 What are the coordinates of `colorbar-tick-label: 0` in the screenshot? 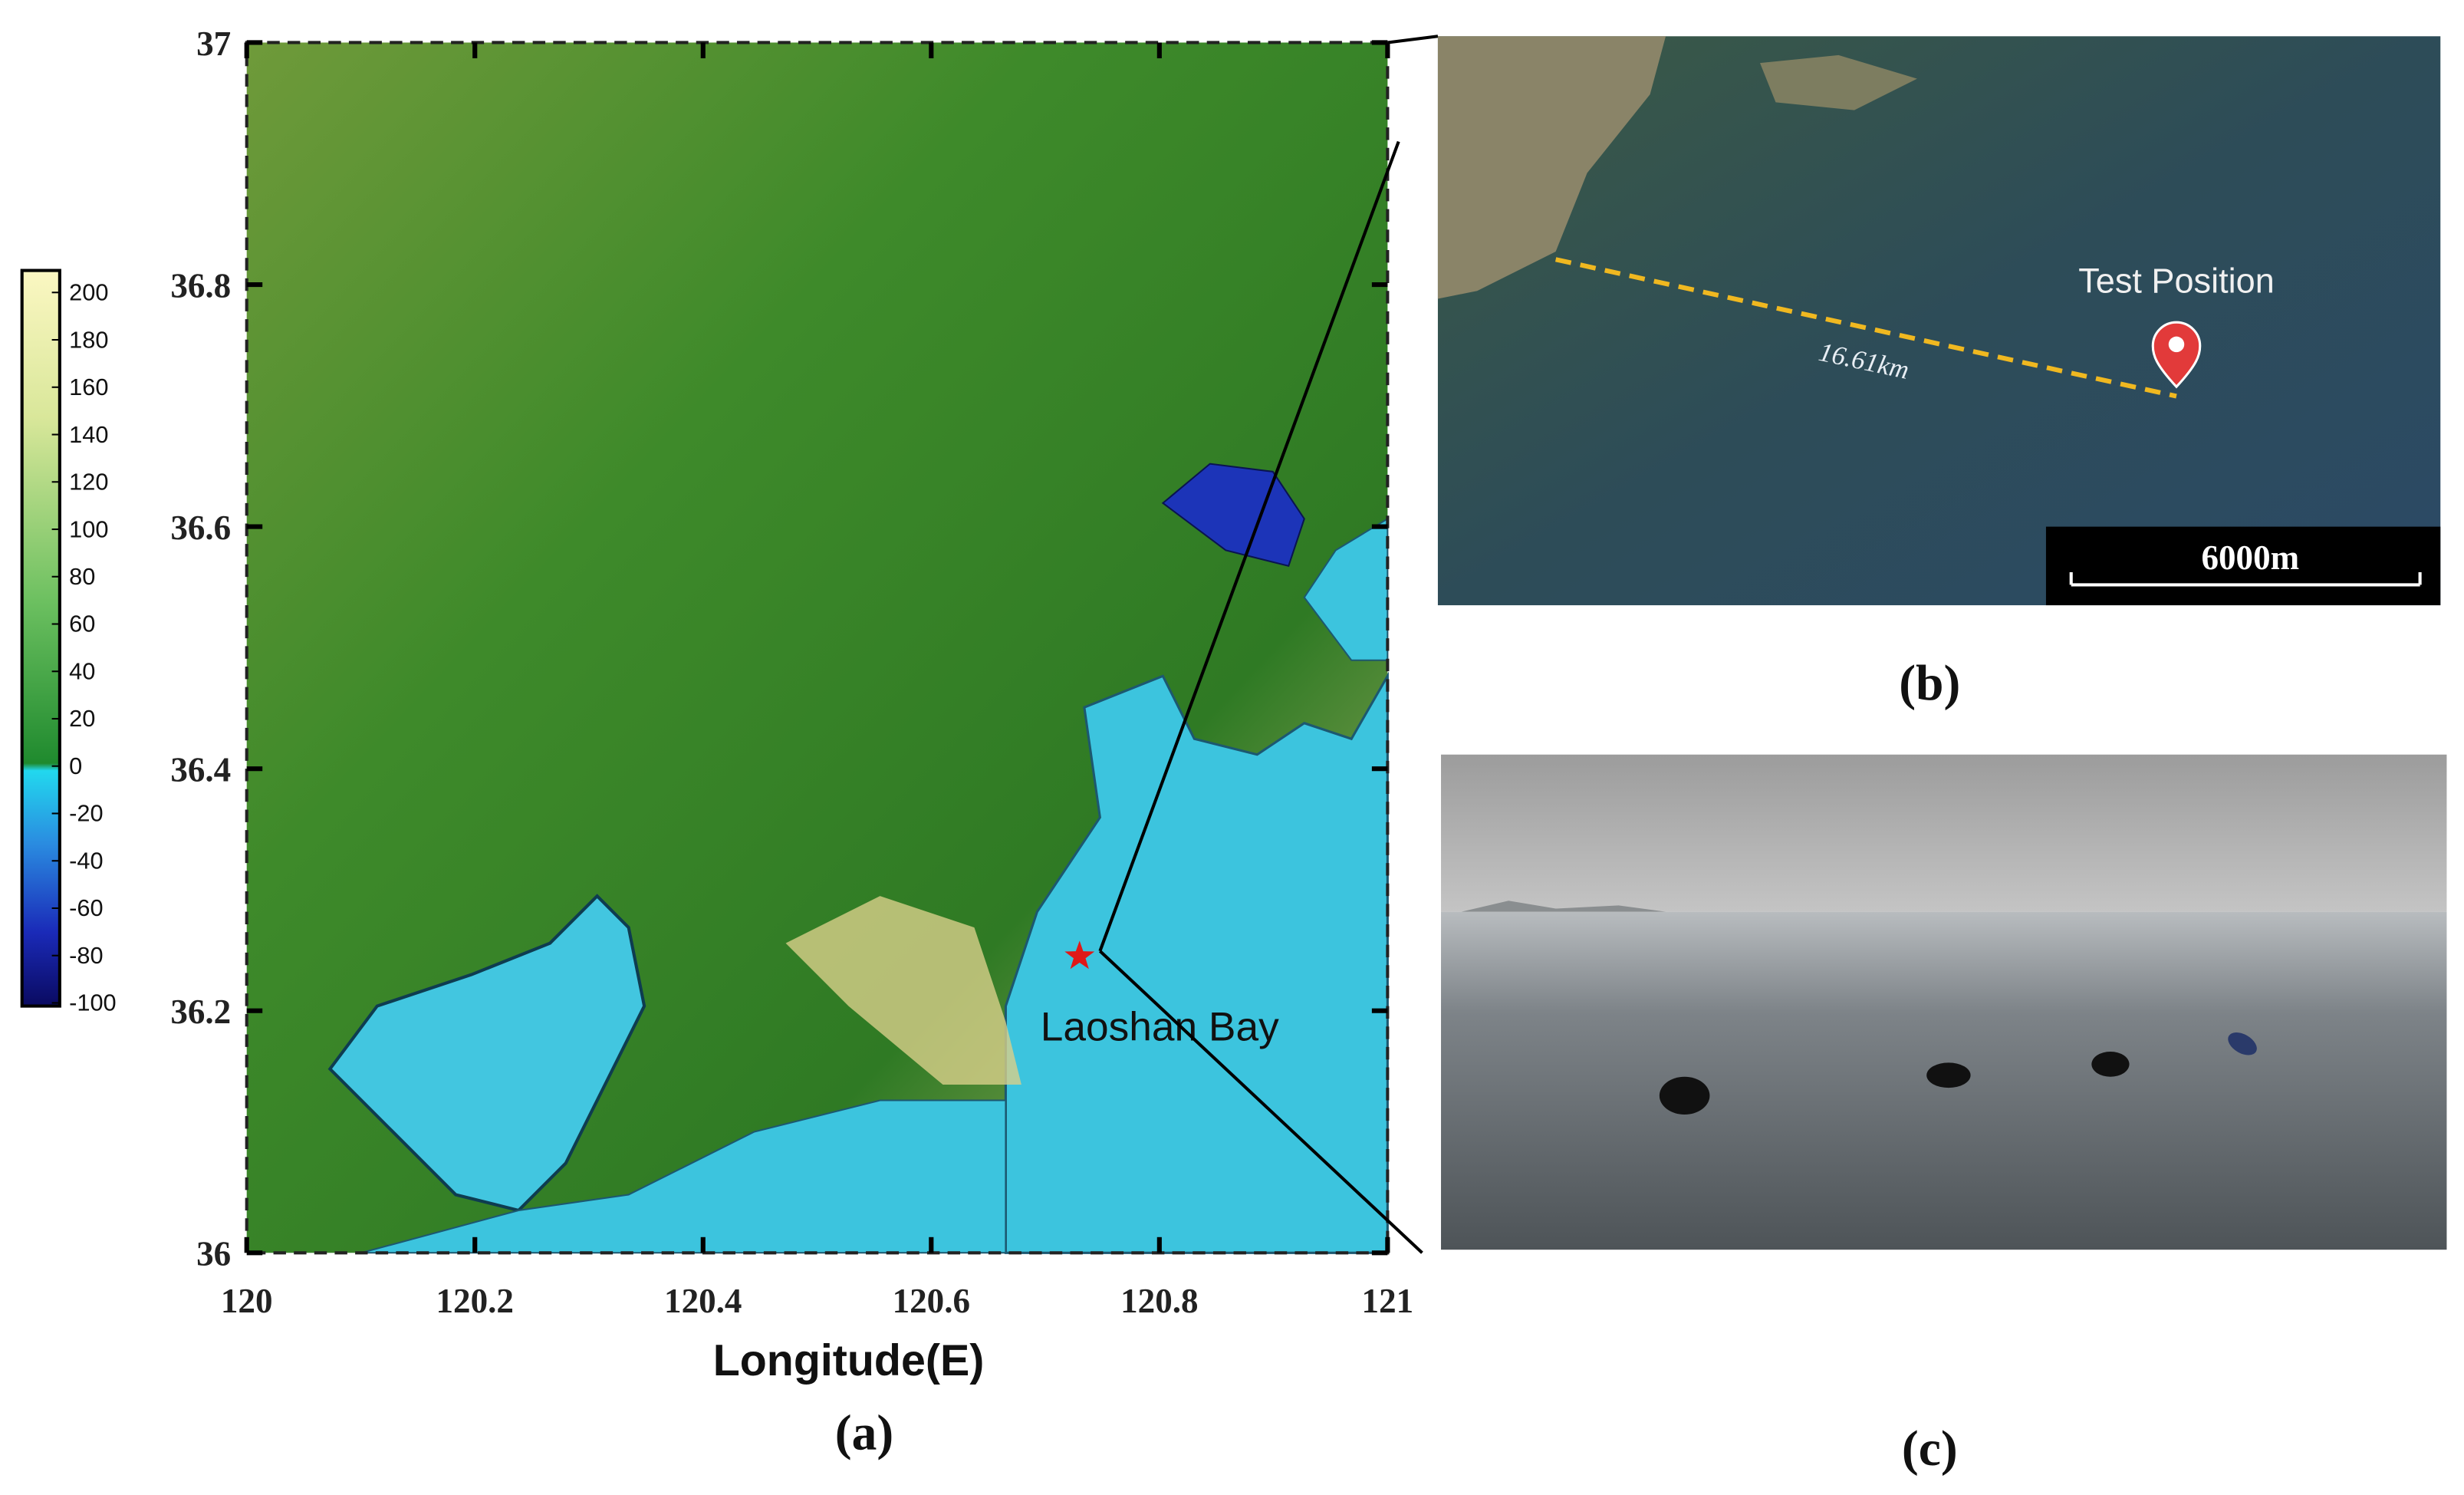 It's located at (75, 765).